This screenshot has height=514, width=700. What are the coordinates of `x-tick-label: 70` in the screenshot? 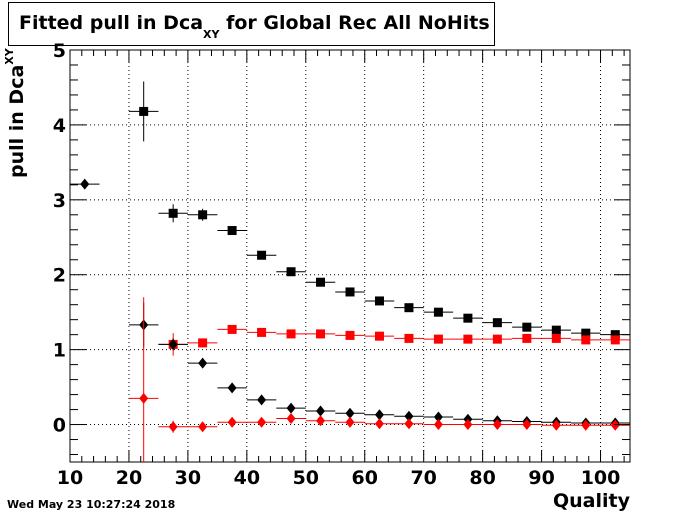 It's located at (423, 478).